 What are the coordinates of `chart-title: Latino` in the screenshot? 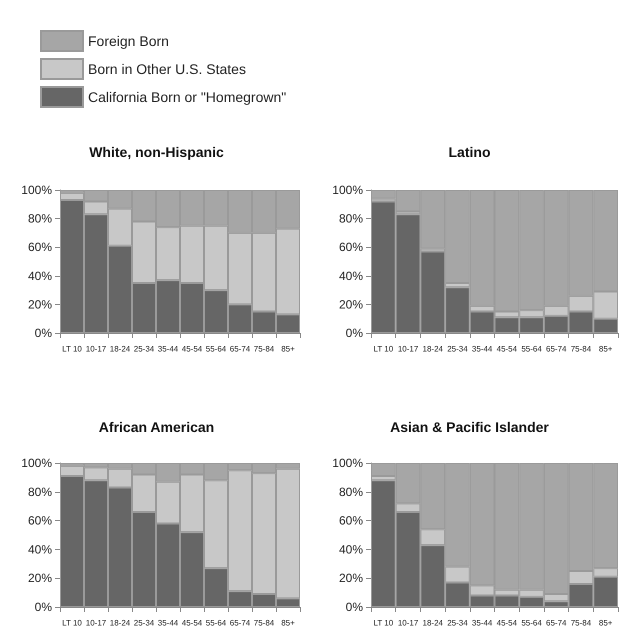 It's located at (469, 152).